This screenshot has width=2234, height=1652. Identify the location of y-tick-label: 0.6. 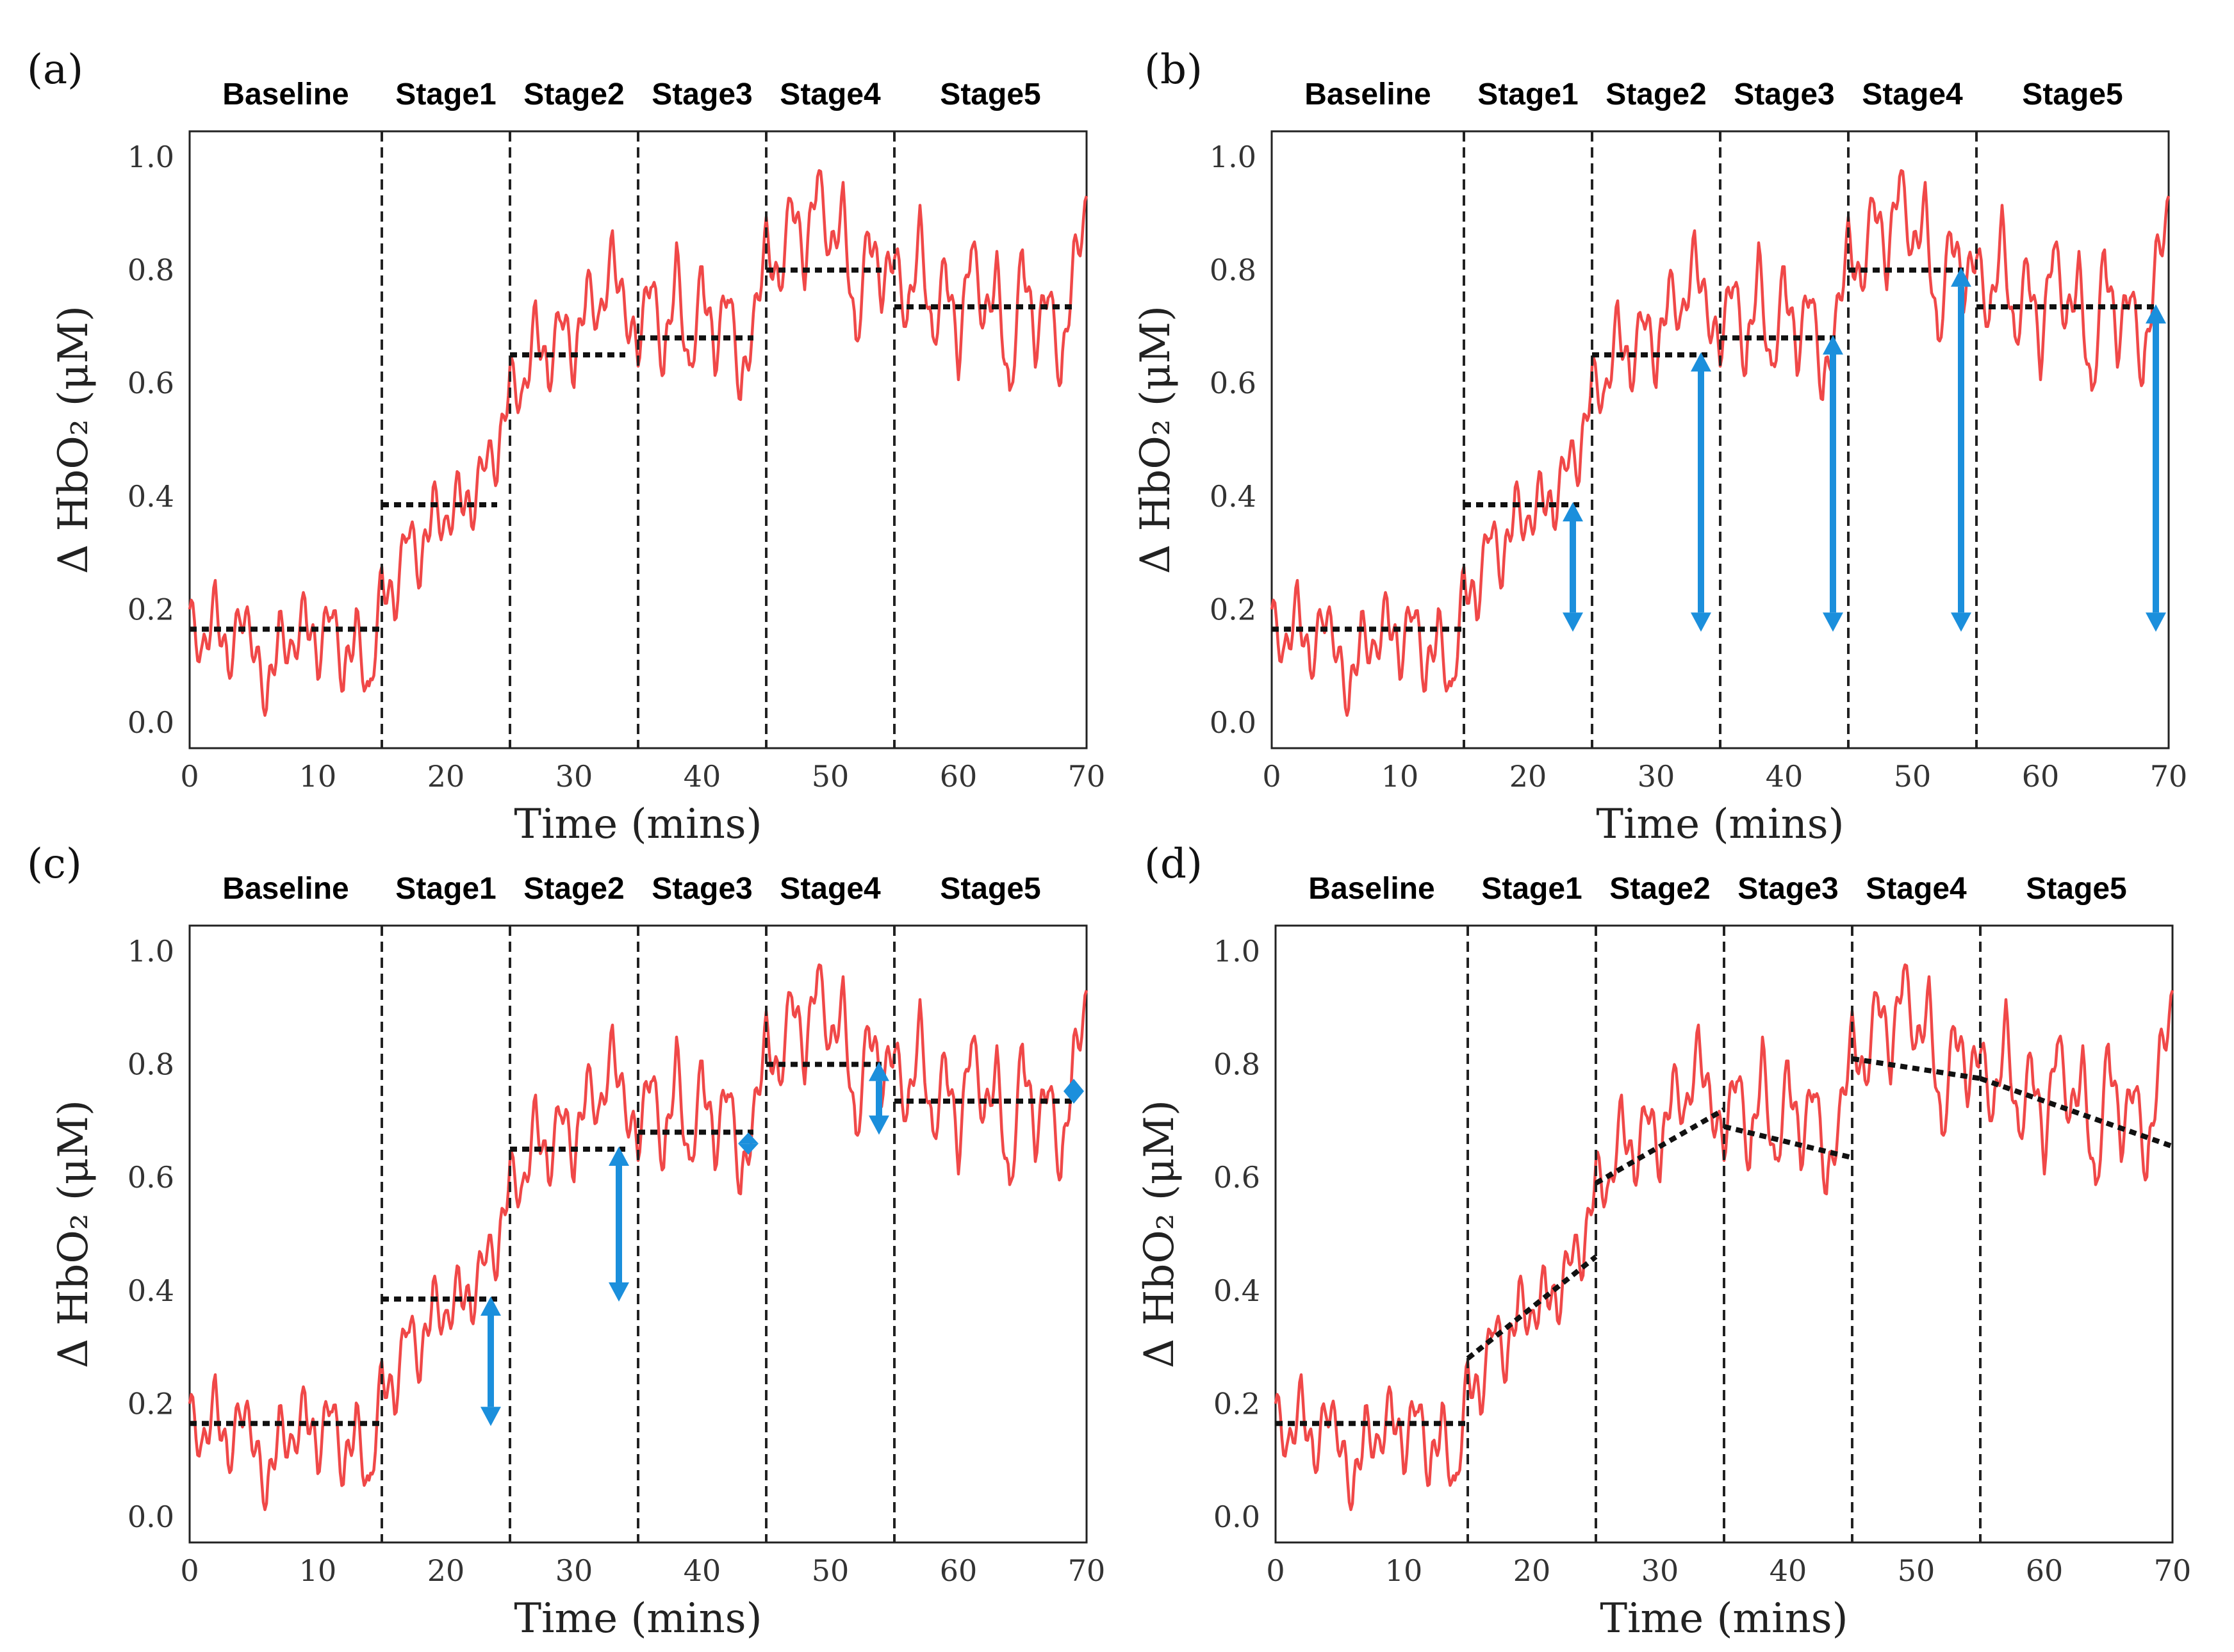
(1233, 383).